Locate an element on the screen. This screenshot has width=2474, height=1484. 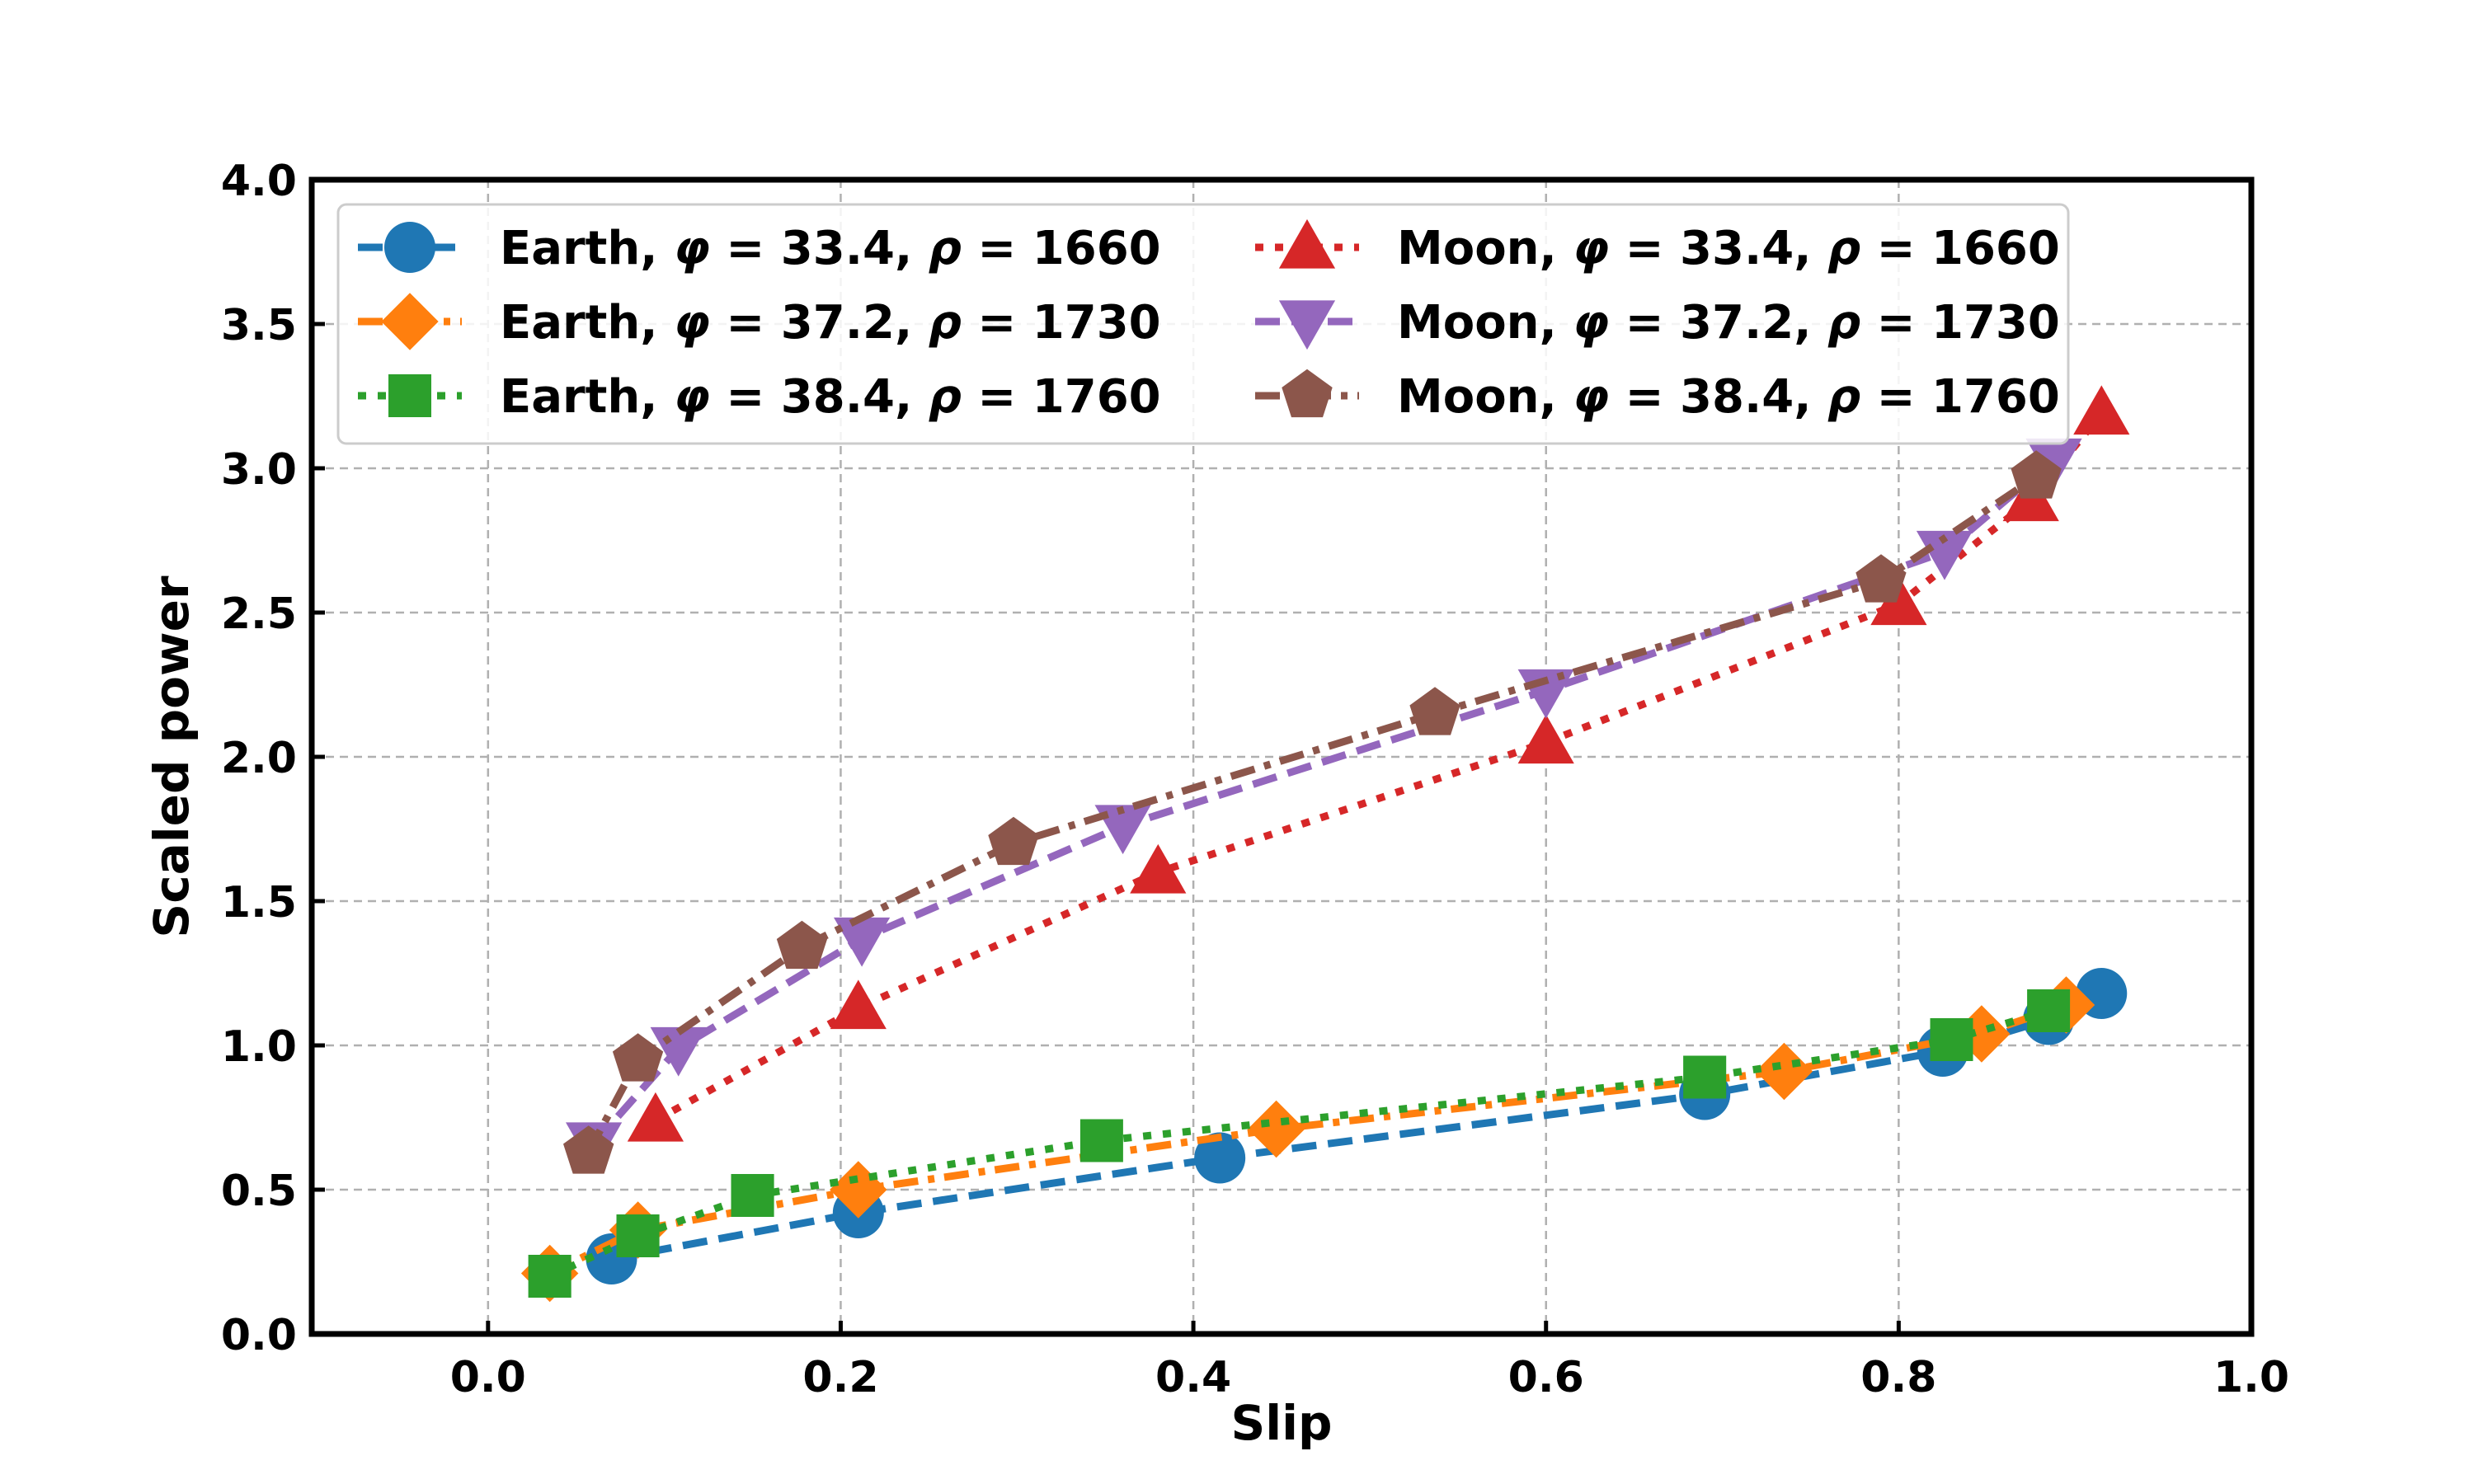
legend-item: Moon, φ = 33.4, ρ = 1660 is located at coordinates (1657, 246).